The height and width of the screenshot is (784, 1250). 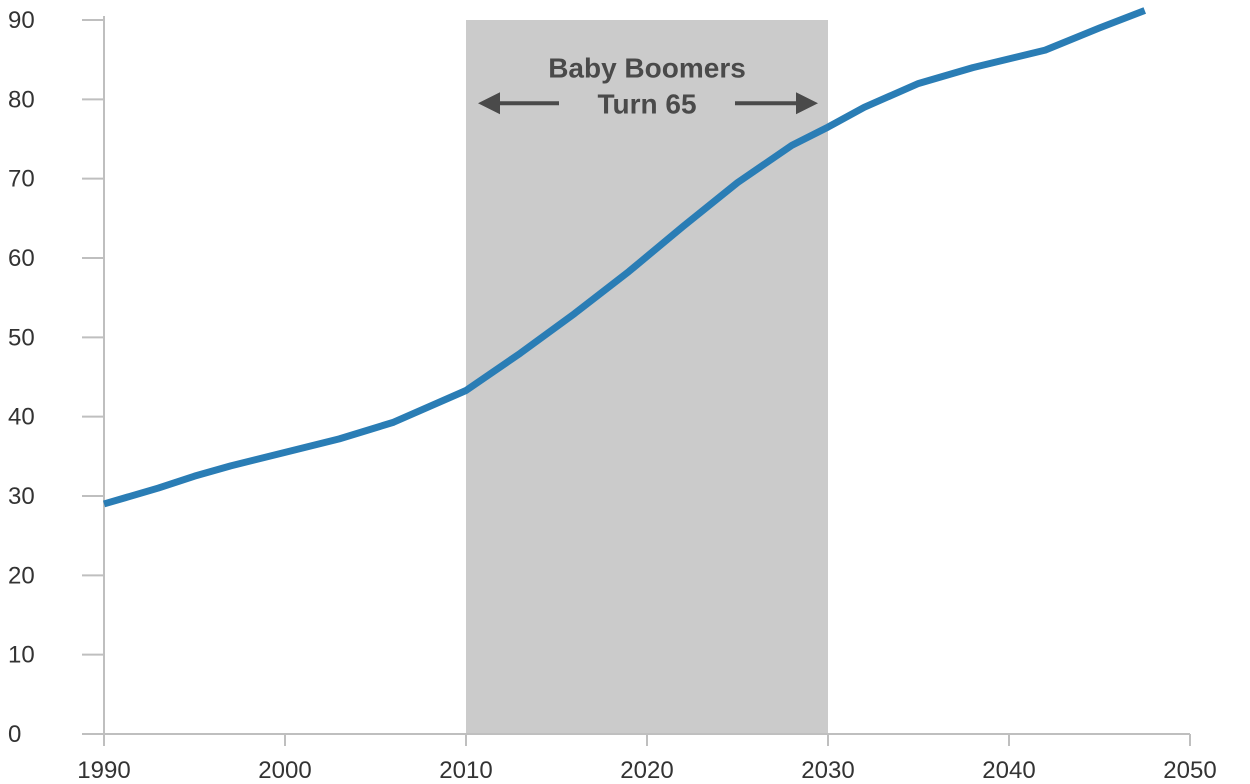 I want to click on y-tick-label: 80, so click(x=21, y=99).